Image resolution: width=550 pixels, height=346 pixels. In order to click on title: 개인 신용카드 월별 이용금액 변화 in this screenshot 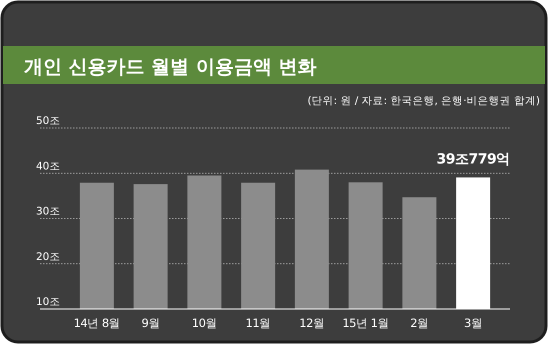, I will do `click(170, 67)`.